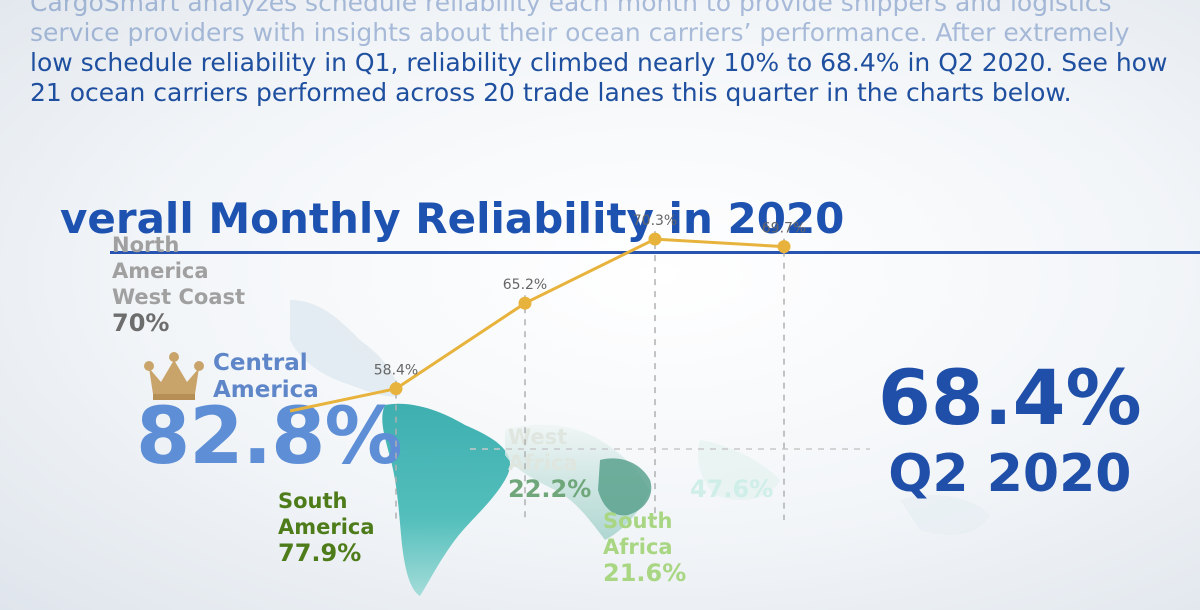  Describe the element at coordinates (269, 437) in the screenshot. I see `central-america-percentage: 82.8%` at that location.